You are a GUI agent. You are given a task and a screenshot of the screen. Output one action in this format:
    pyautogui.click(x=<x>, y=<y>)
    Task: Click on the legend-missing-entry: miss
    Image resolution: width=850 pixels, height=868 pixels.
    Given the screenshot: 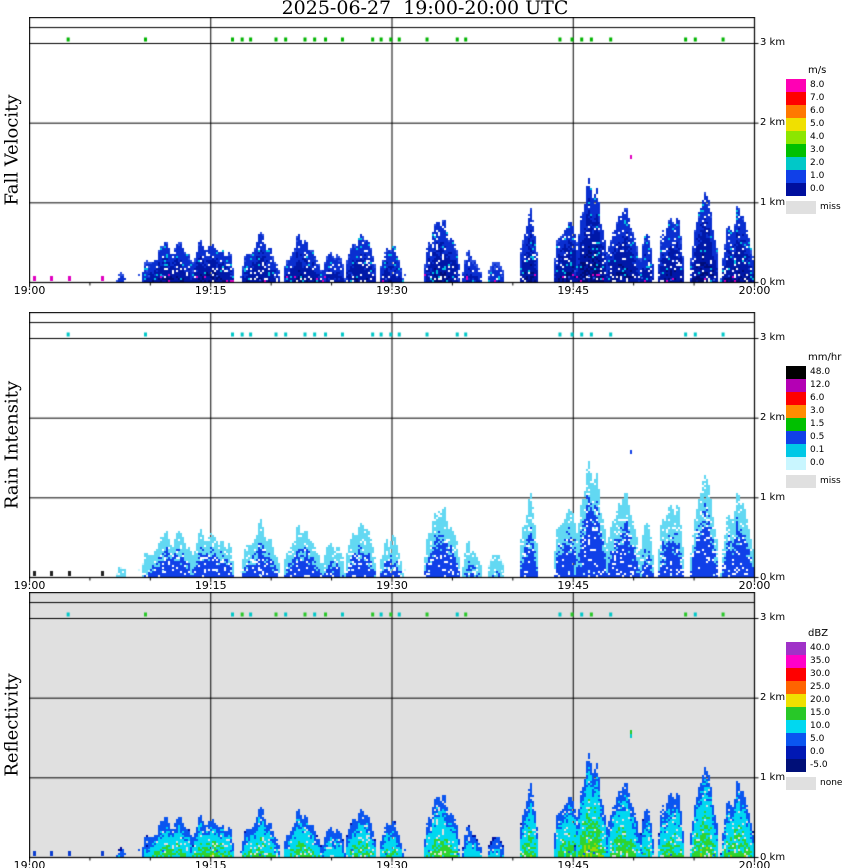 What is the action you would take?
    pyautogui.click(x=818, y=481)
    